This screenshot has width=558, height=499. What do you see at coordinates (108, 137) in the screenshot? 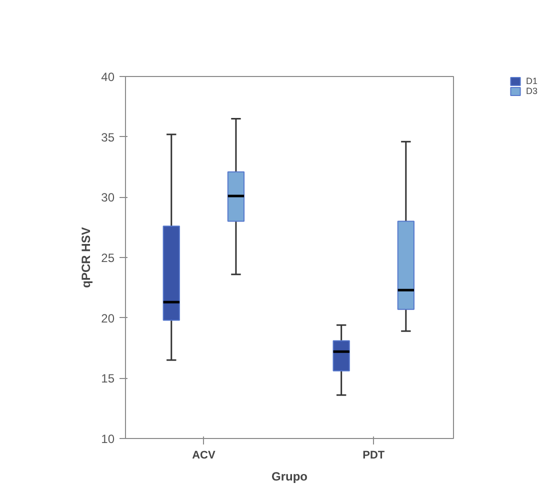
I see `y-tick-label: 35` at bounding box center [108, 137].